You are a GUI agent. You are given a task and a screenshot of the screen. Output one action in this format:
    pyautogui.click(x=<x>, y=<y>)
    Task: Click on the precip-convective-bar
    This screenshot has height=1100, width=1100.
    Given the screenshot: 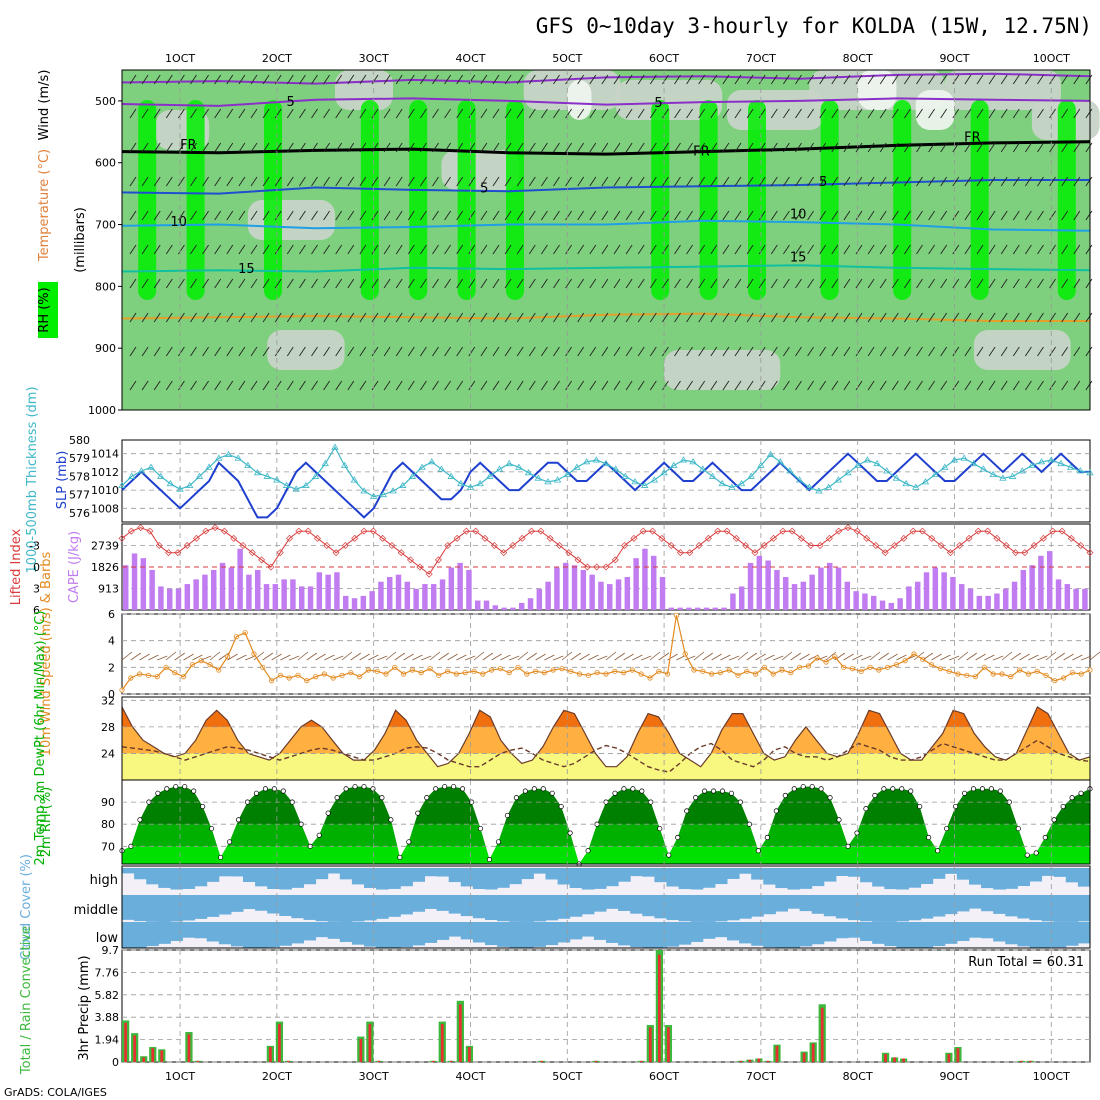 What is the action you would take?
    pyautogui.click(x=135, y=1048)
    